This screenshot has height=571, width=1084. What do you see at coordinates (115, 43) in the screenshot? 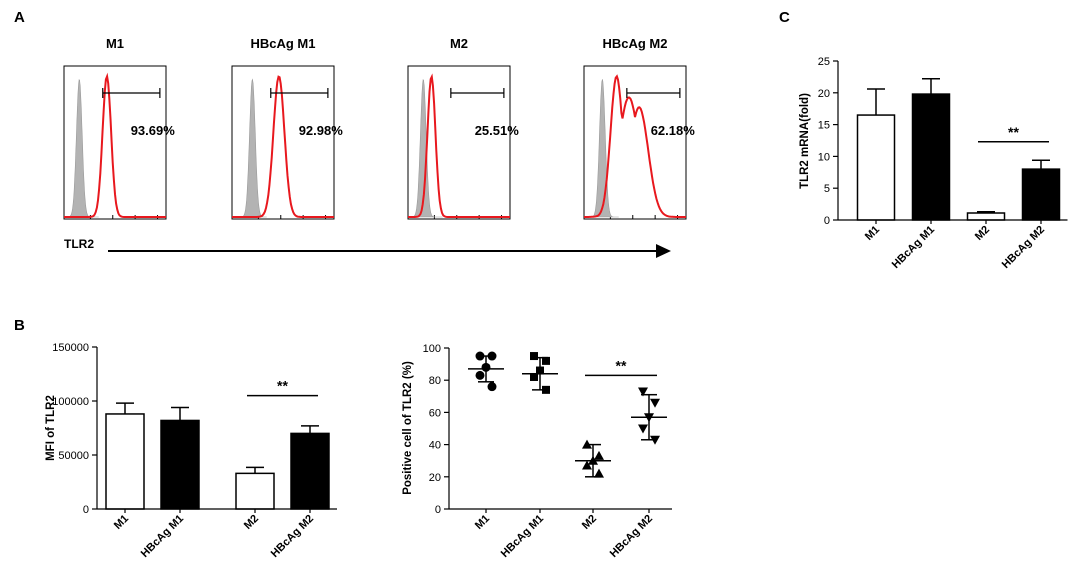
I see `histogram-title: M1` at bounding box center [115, 43].